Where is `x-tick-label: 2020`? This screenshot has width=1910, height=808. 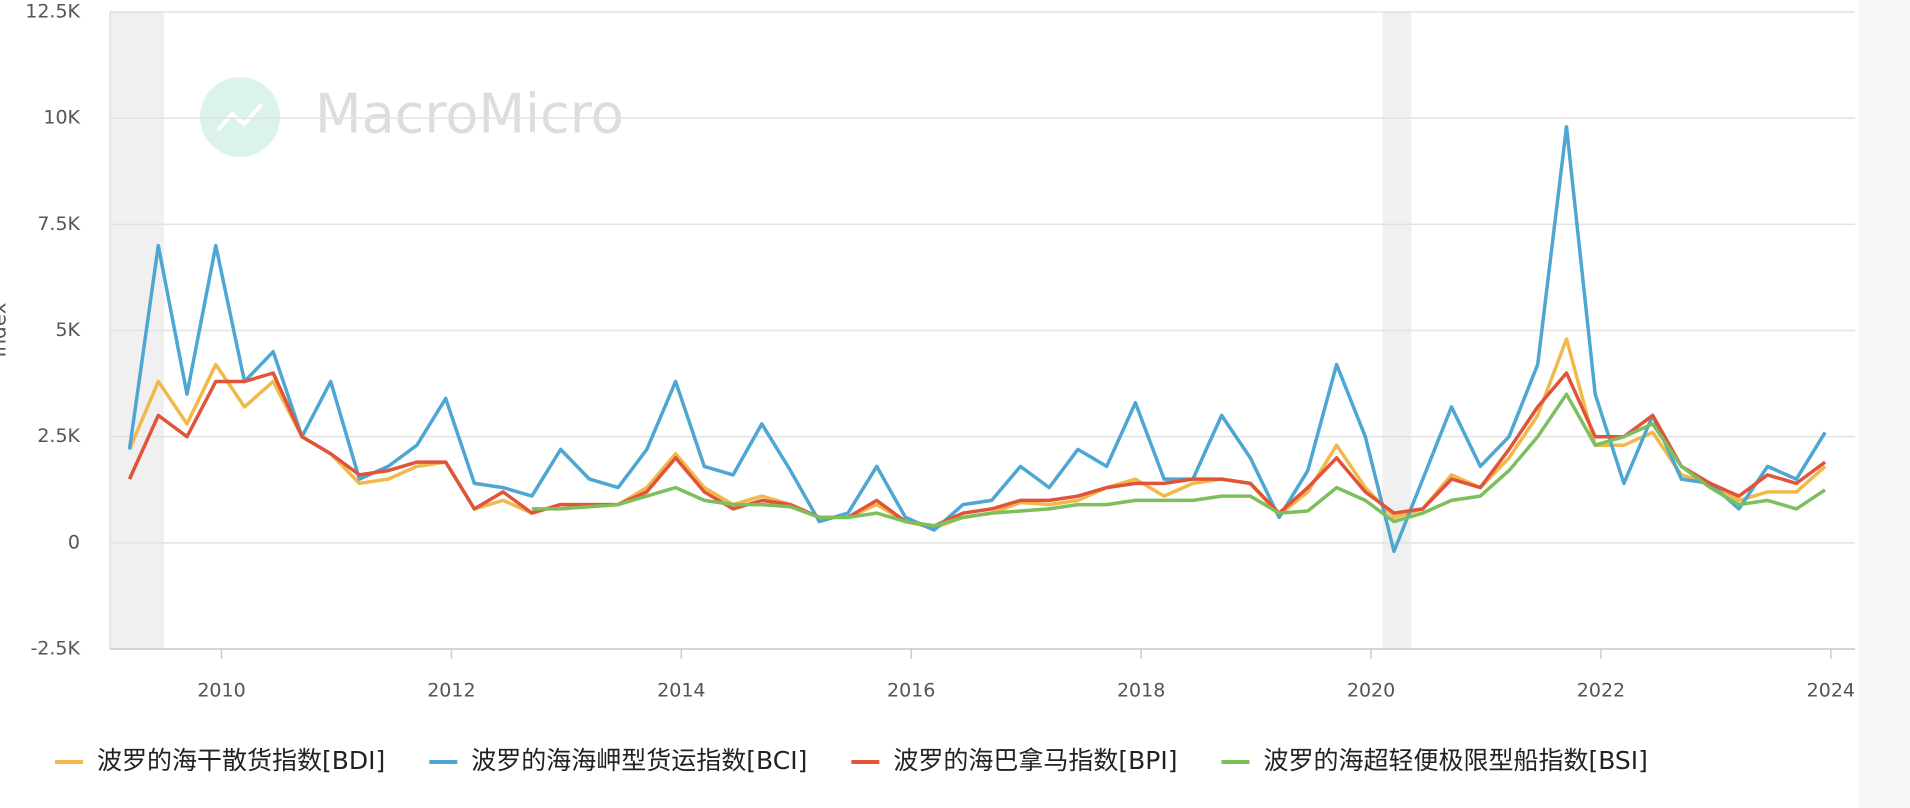 x-tick-label: 2020 is located at coordinates (1371, 691).